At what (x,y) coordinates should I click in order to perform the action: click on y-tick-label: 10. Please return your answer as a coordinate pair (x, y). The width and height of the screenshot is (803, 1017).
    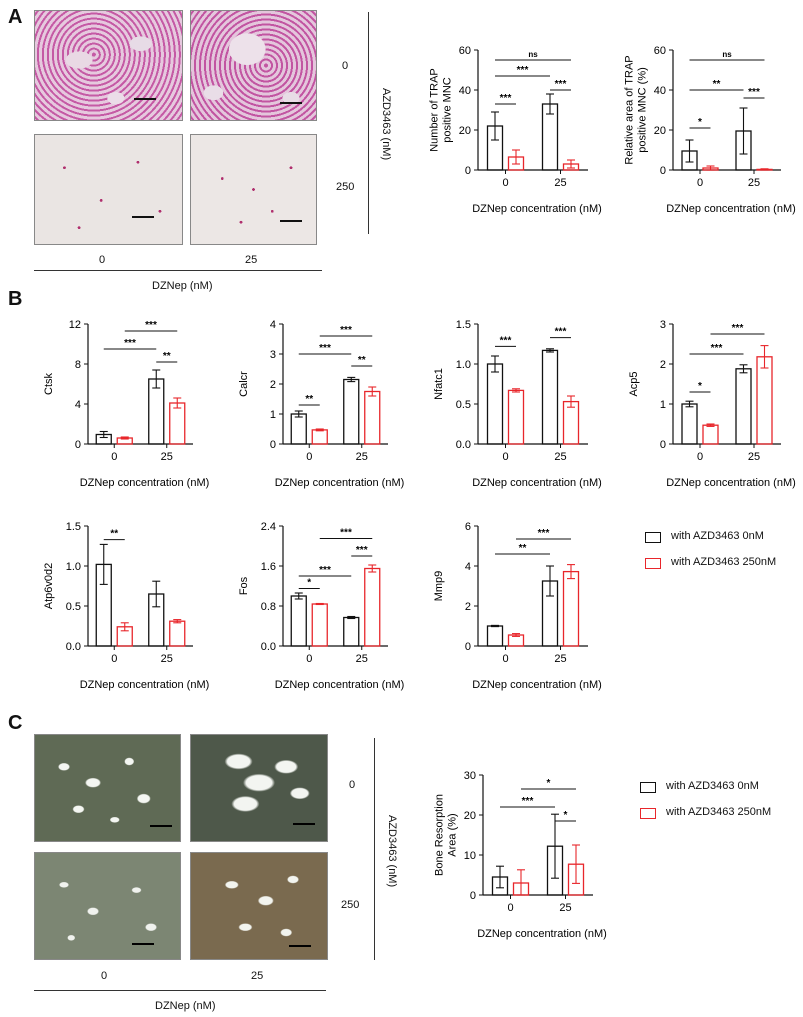
    Looking at the image, I should click on (470, 856).